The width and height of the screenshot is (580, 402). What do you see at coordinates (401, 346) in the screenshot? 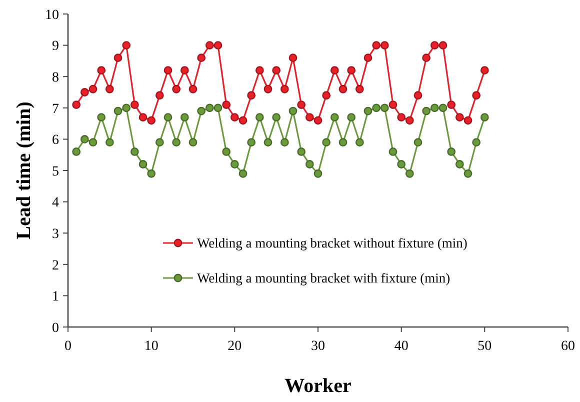
I see `x-tick-label: 40` at bounding box center [401, 346].